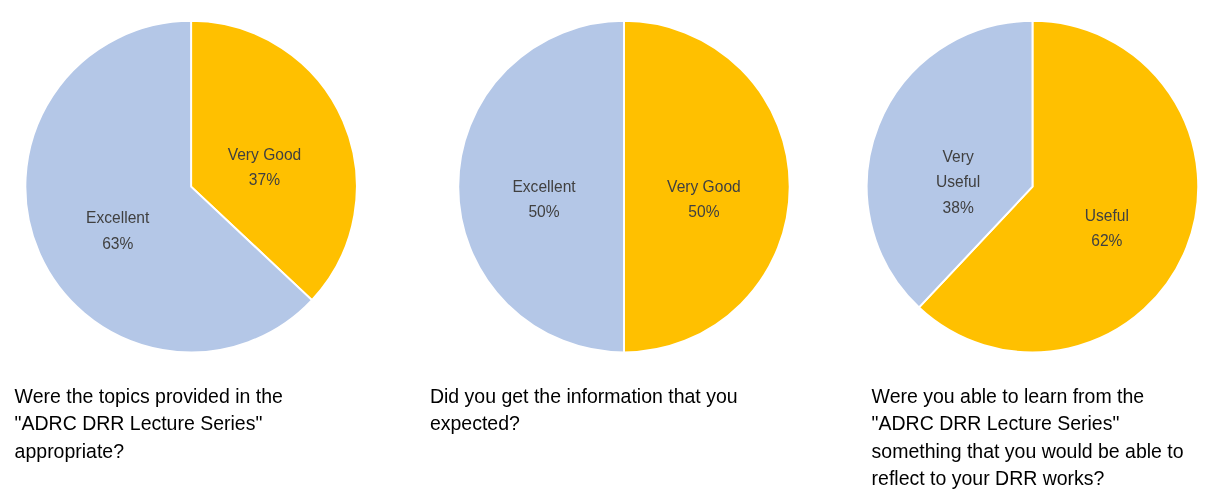 The image size is (1207, 500). I want to click on data-label: 63%, so click(118, 243).